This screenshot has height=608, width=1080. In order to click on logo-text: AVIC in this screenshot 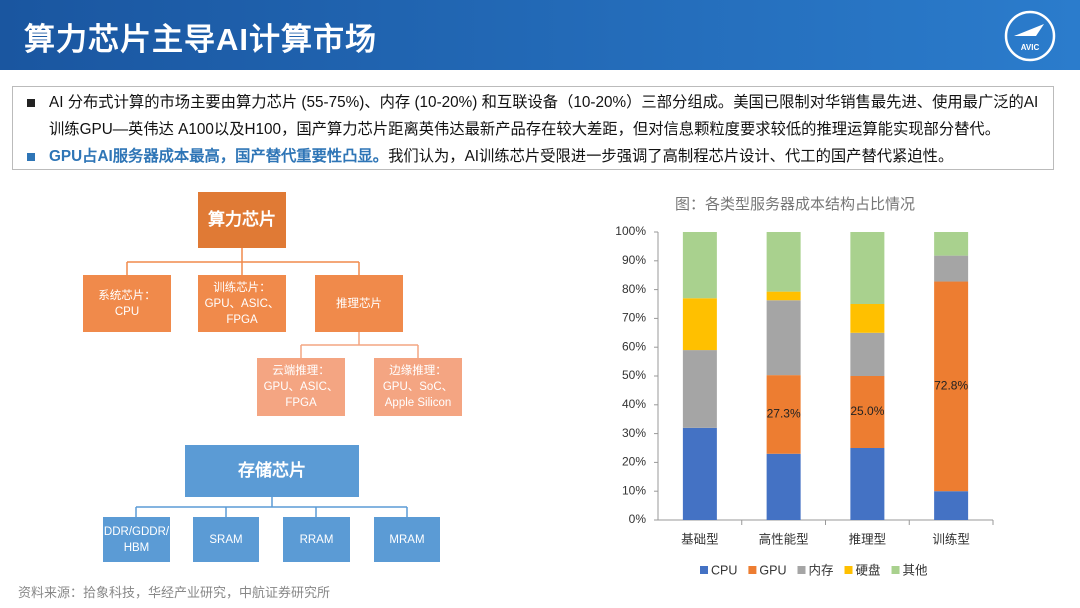, I will do `click(1030, 47)`.